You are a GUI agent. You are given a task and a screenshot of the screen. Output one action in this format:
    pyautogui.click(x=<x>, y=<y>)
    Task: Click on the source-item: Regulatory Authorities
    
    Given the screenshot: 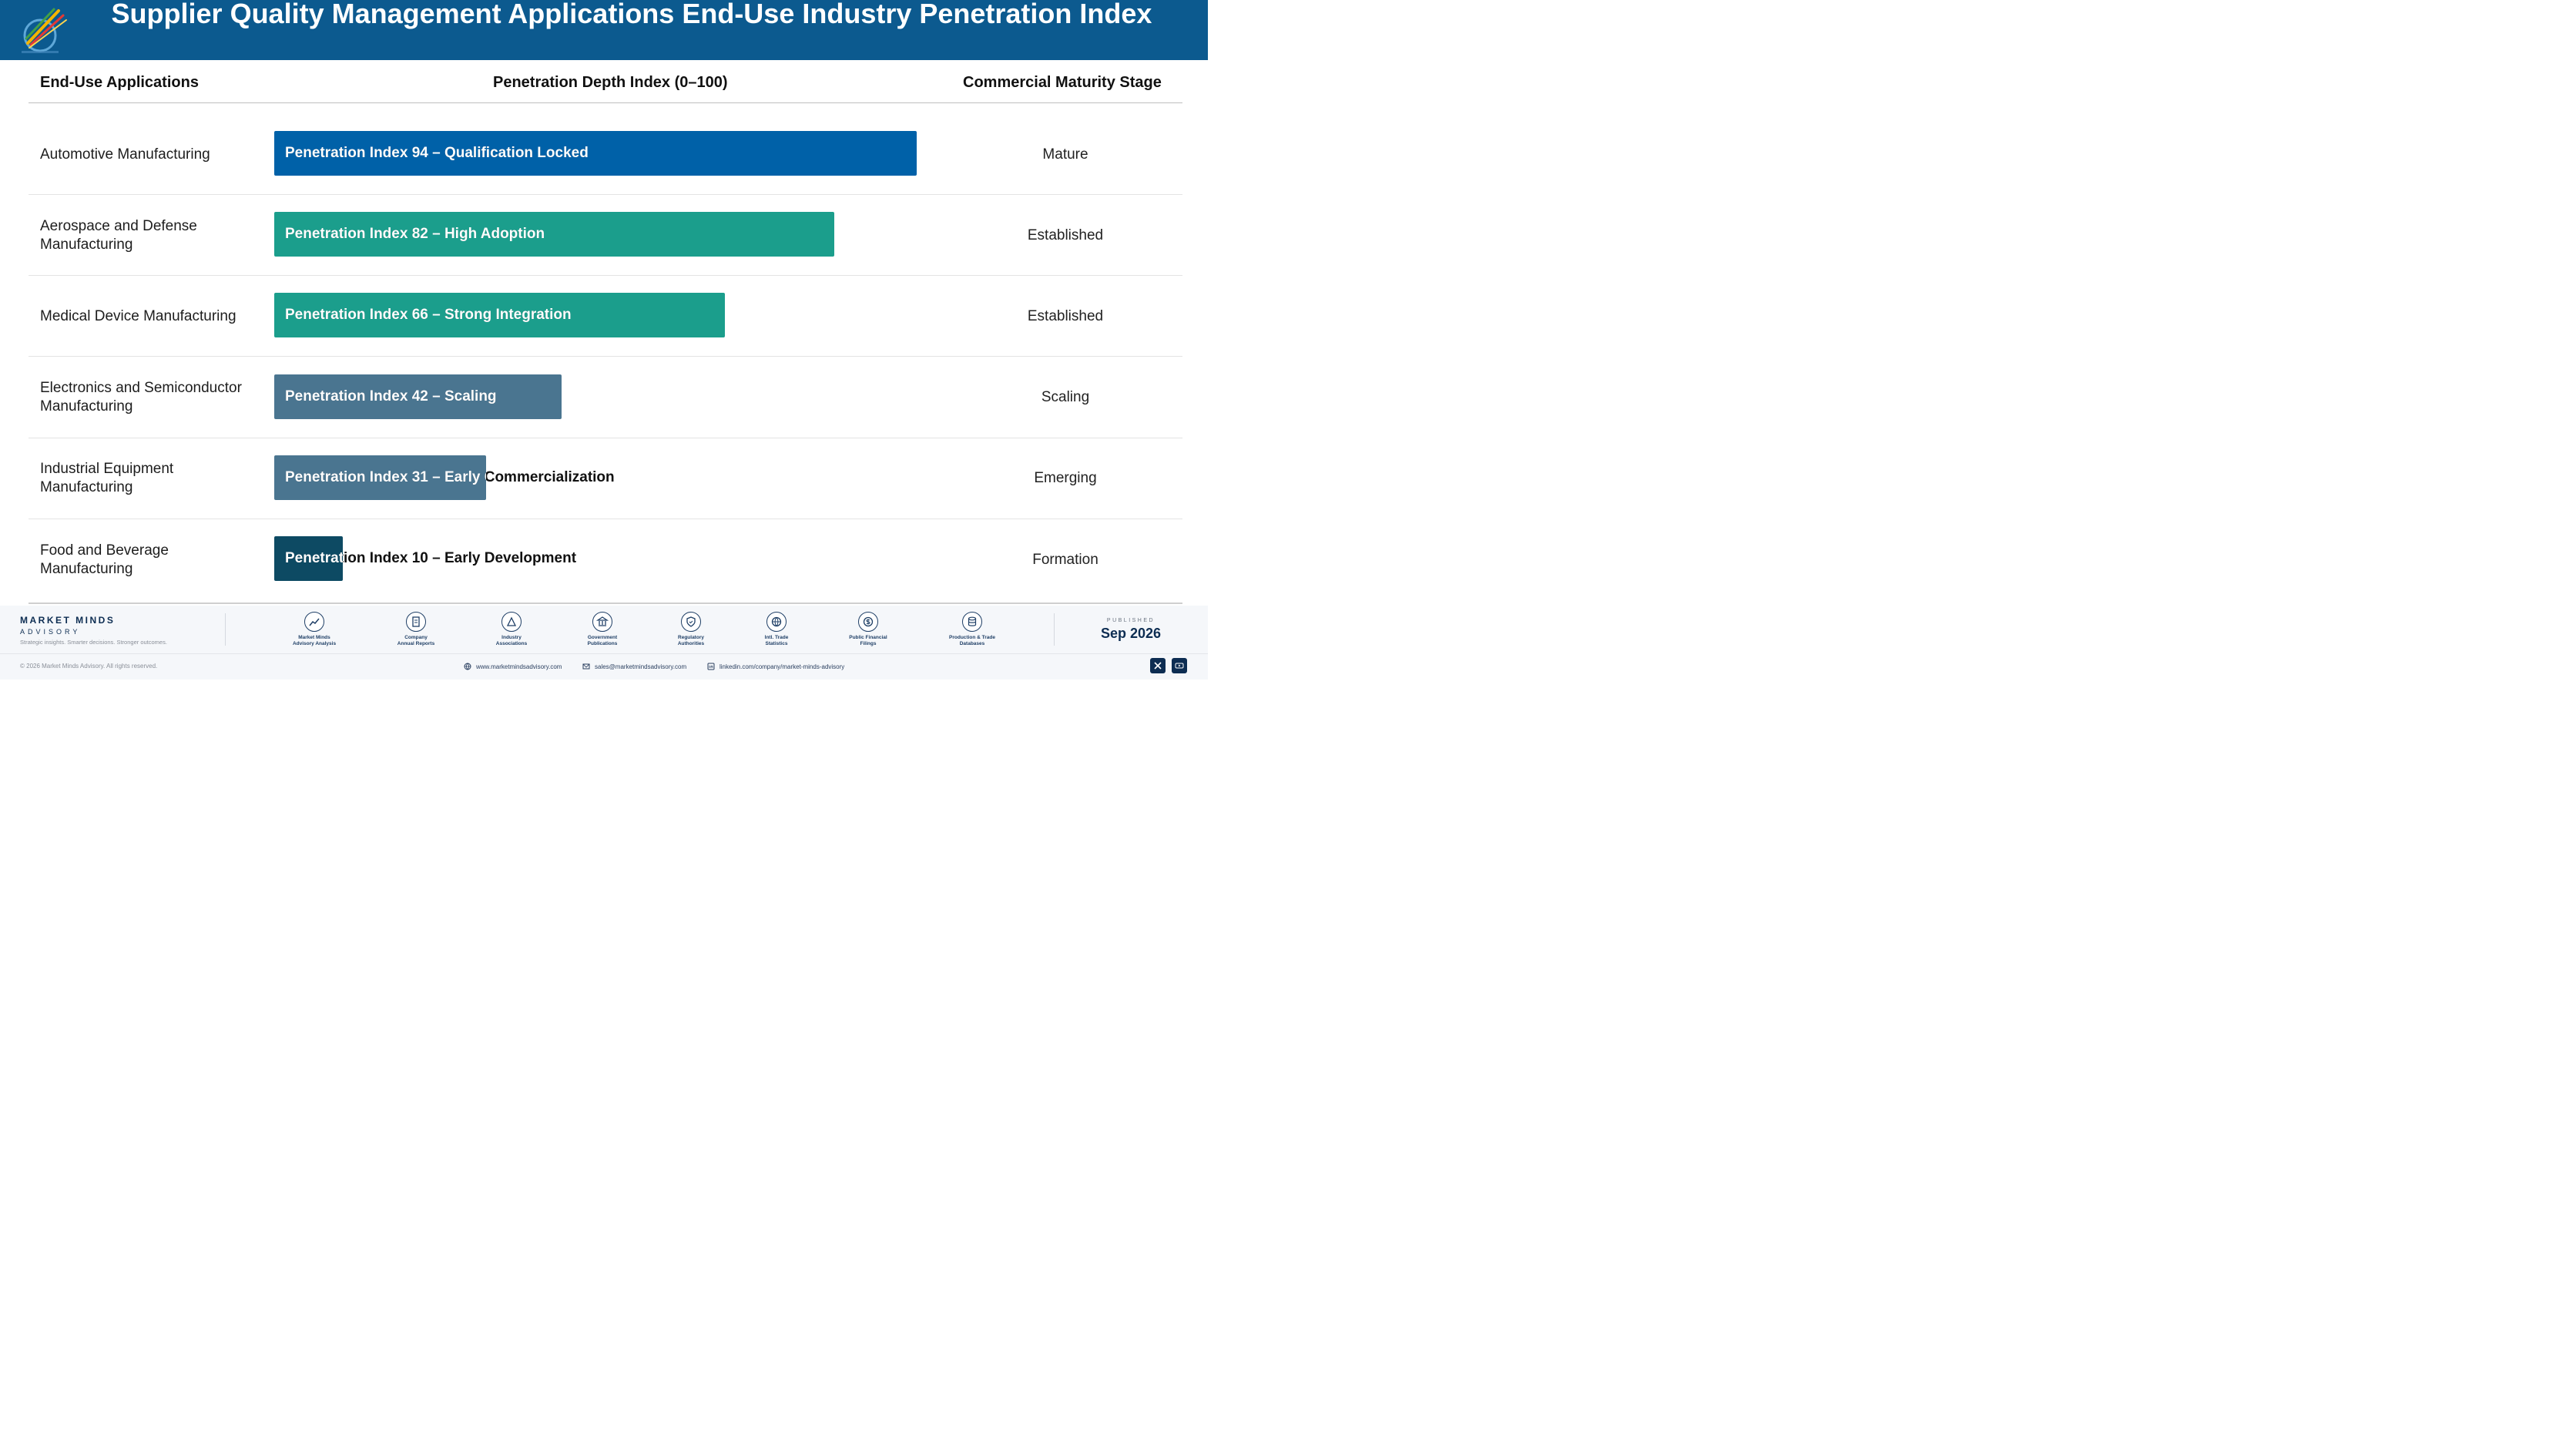 What is the action you would take?
    pyautogui.click(x=691, y=629)
    